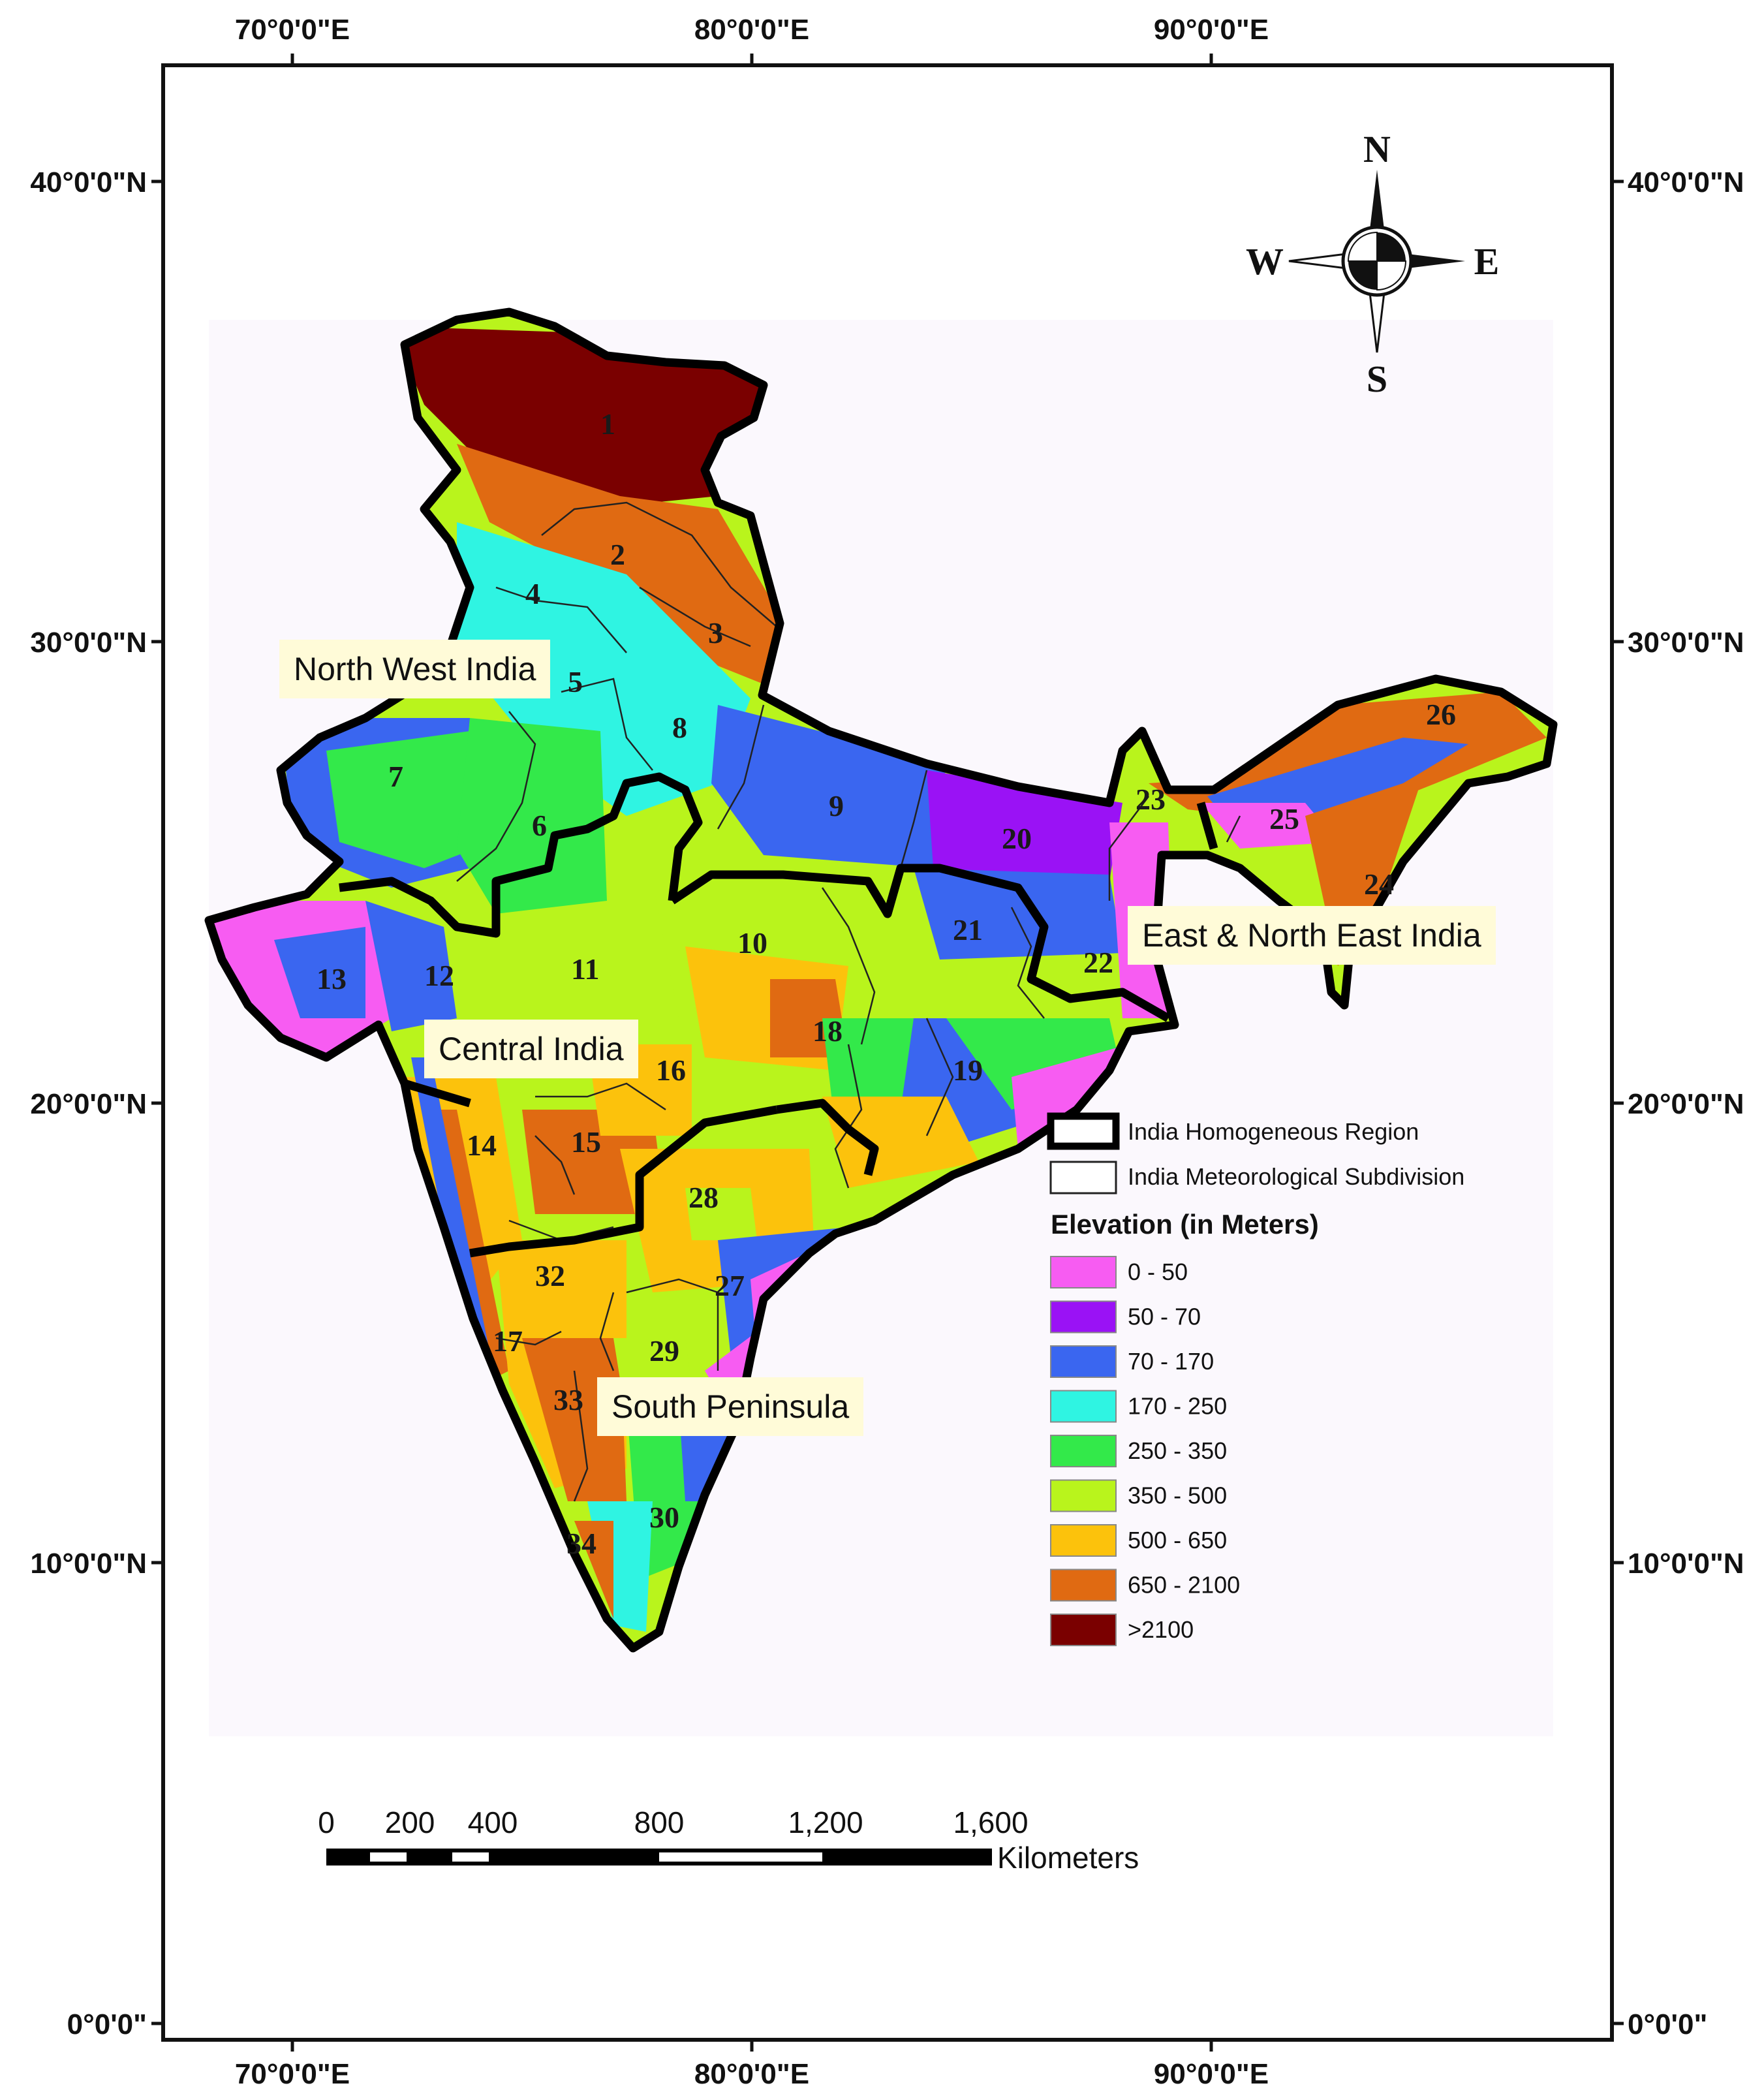  I want to click on legend-class-label: 170 - 250, so click(1177, 1406).